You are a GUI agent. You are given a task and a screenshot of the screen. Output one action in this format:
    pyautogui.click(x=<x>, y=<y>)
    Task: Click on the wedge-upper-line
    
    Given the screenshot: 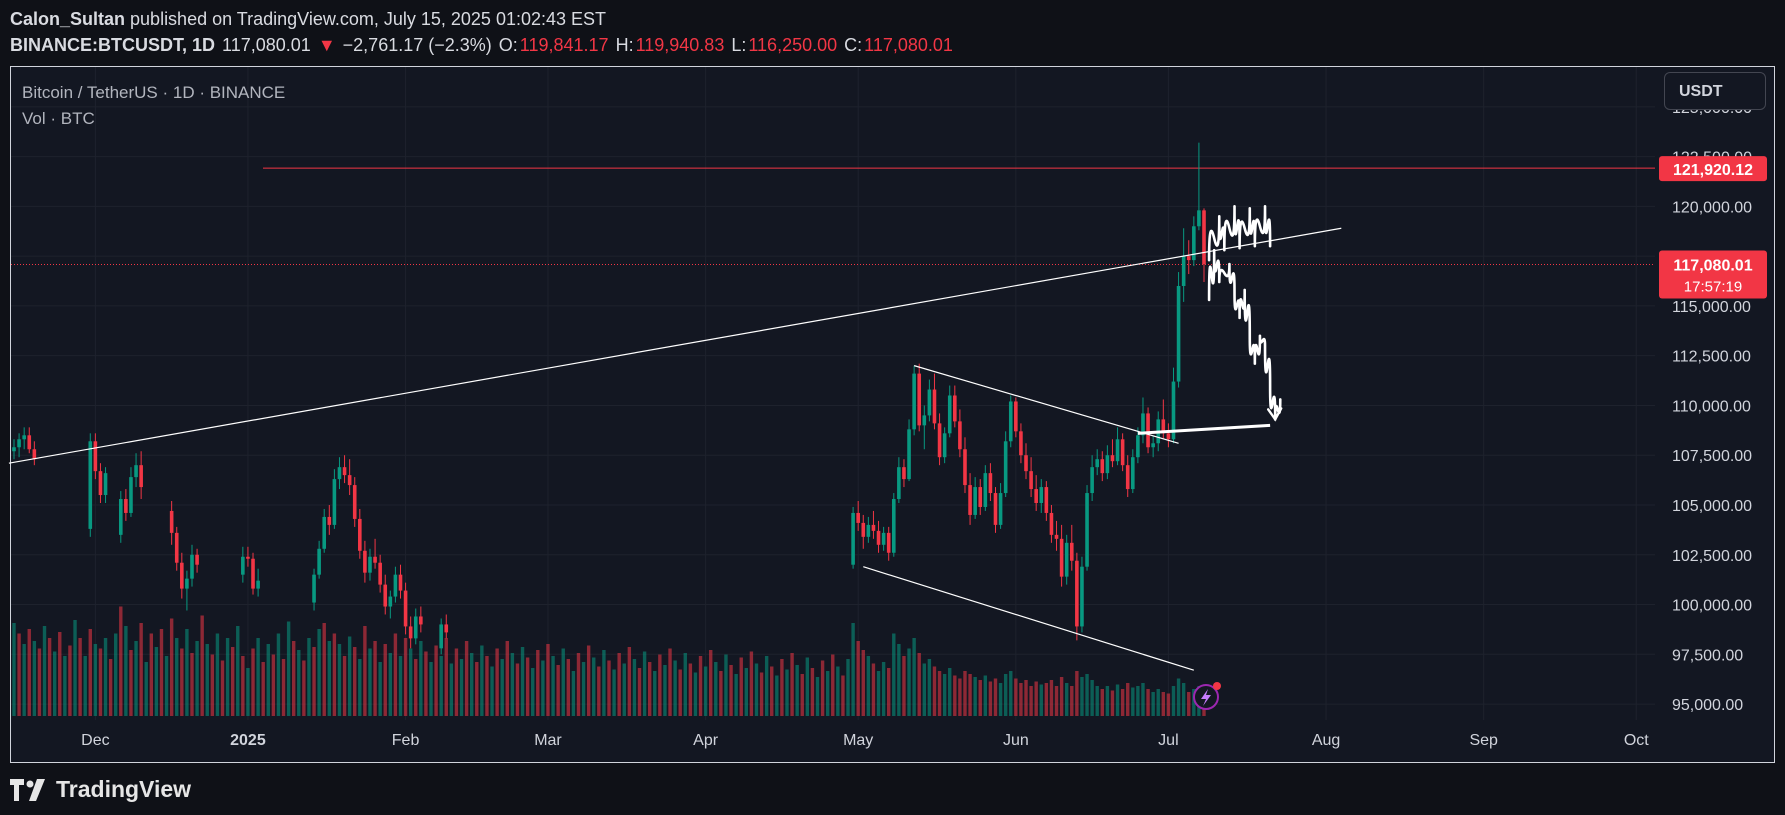 What is the action you would take?
    pyautogui.click(x=1046, y=404)
    